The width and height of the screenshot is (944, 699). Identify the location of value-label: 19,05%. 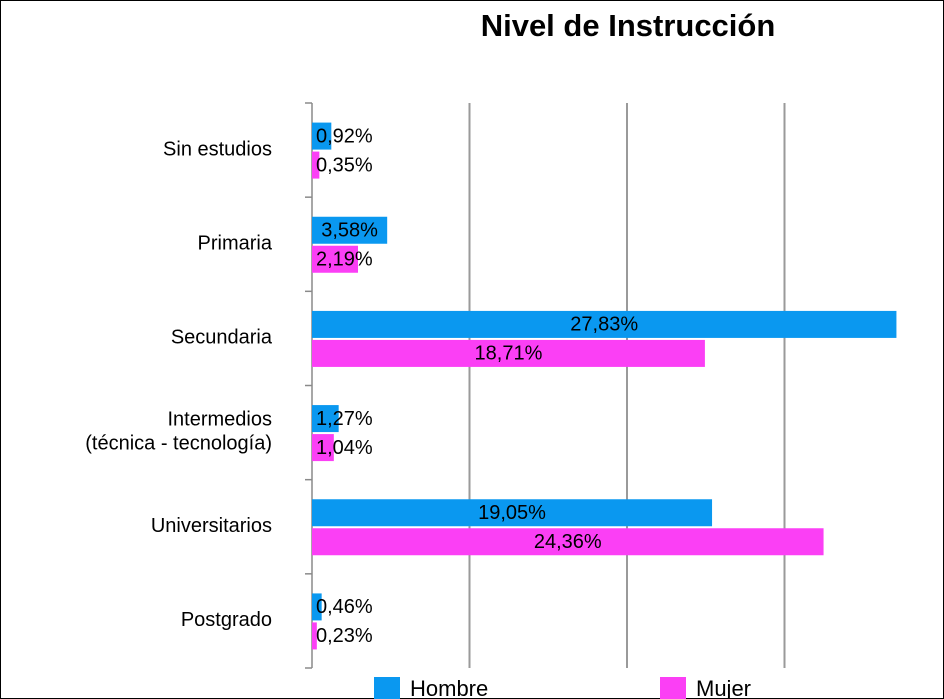
(512, 513).